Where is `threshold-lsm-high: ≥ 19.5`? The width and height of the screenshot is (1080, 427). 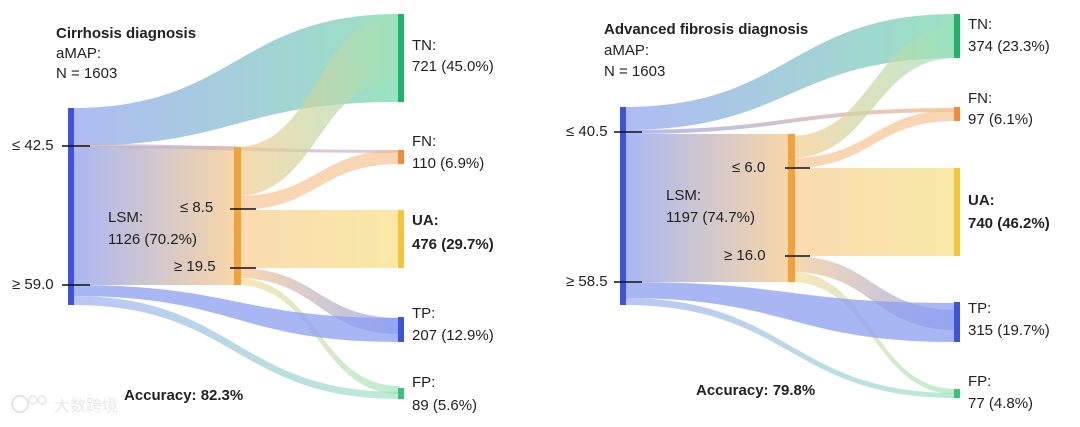 threshold-lsm-high: ≥ 19.5 is located at coordinates (195, 266).